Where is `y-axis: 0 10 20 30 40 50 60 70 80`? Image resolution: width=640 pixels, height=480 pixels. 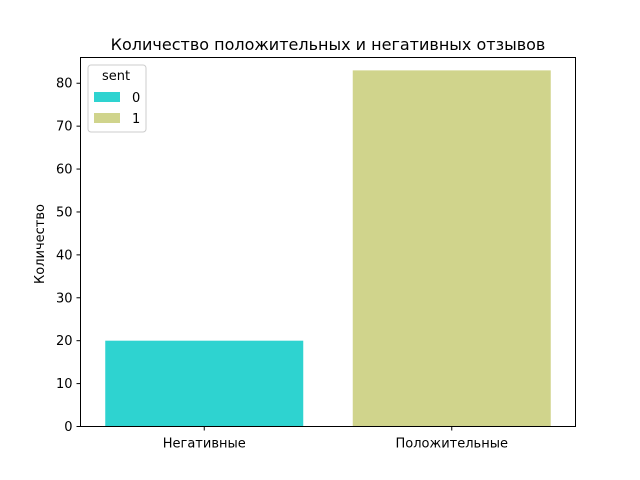
y-axis: 0 10 20 30 40 50 60 70 80 is located at coordinates (68, 256).